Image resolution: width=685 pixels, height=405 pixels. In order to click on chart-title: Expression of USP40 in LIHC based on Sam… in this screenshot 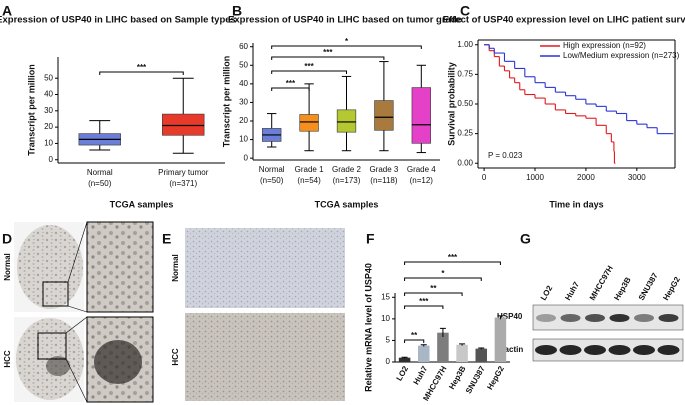, I will do `click(118, 20)`.